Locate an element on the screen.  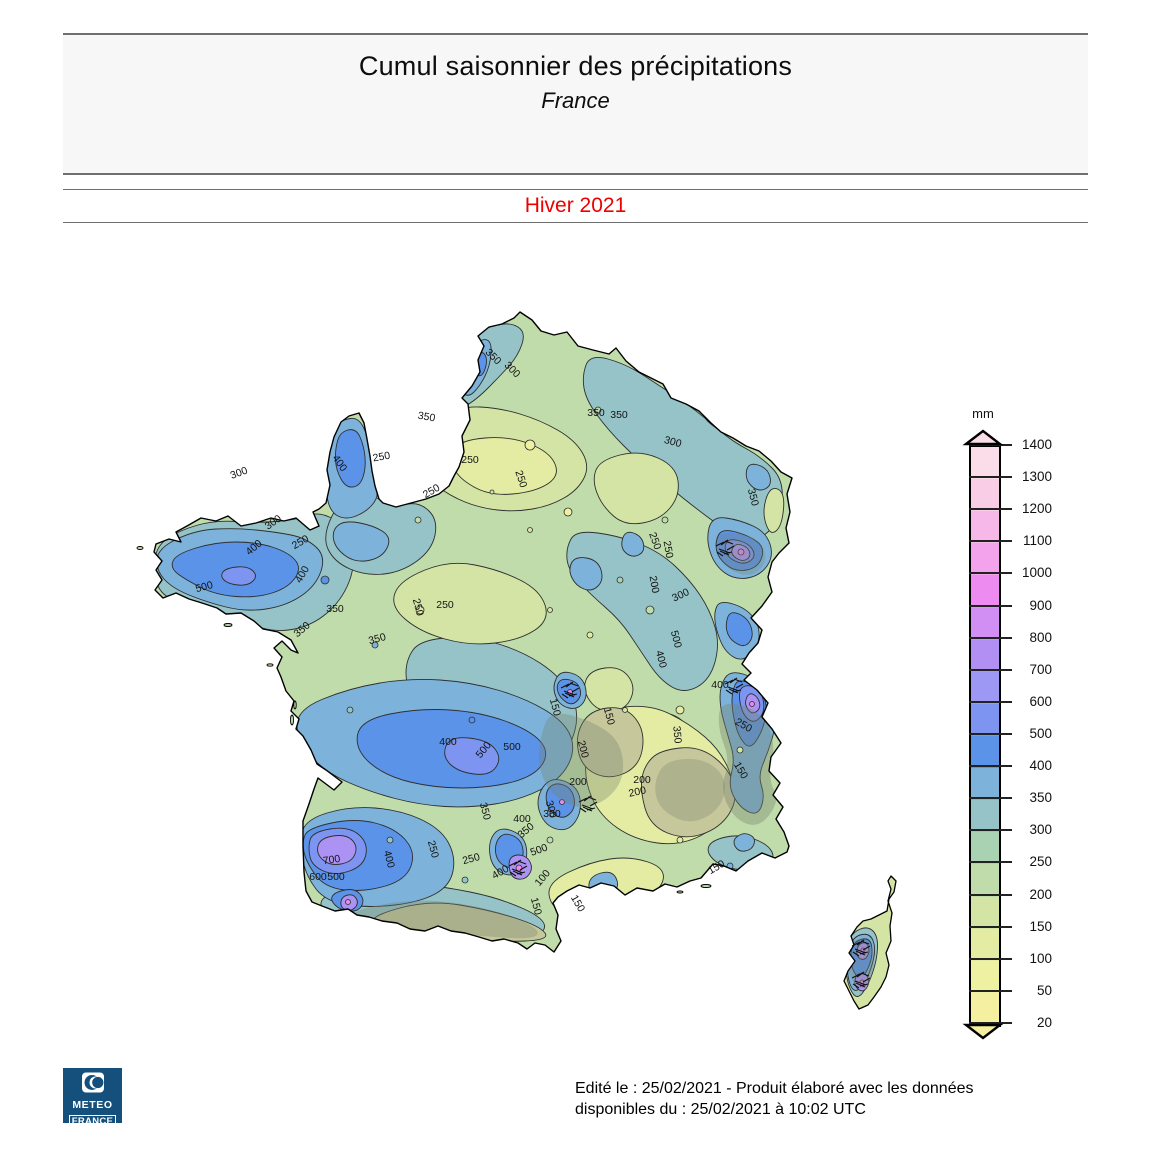
legend-tick-label: 20 is located at coordinates (1044, 1022).